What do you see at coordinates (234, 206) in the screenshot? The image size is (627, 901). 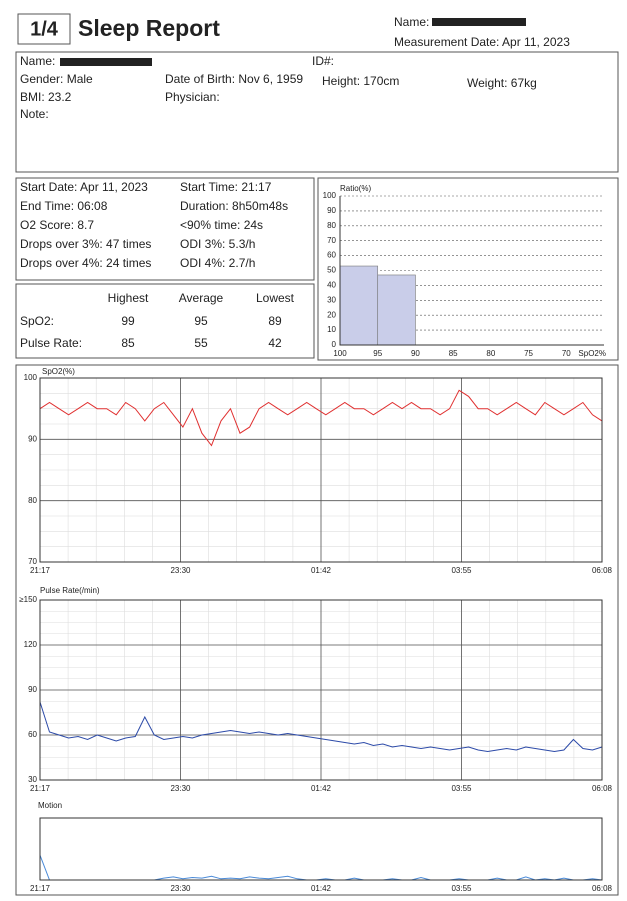 I see `summary-item: Duration: 8h50m48s` at bounding box center [234, 206].